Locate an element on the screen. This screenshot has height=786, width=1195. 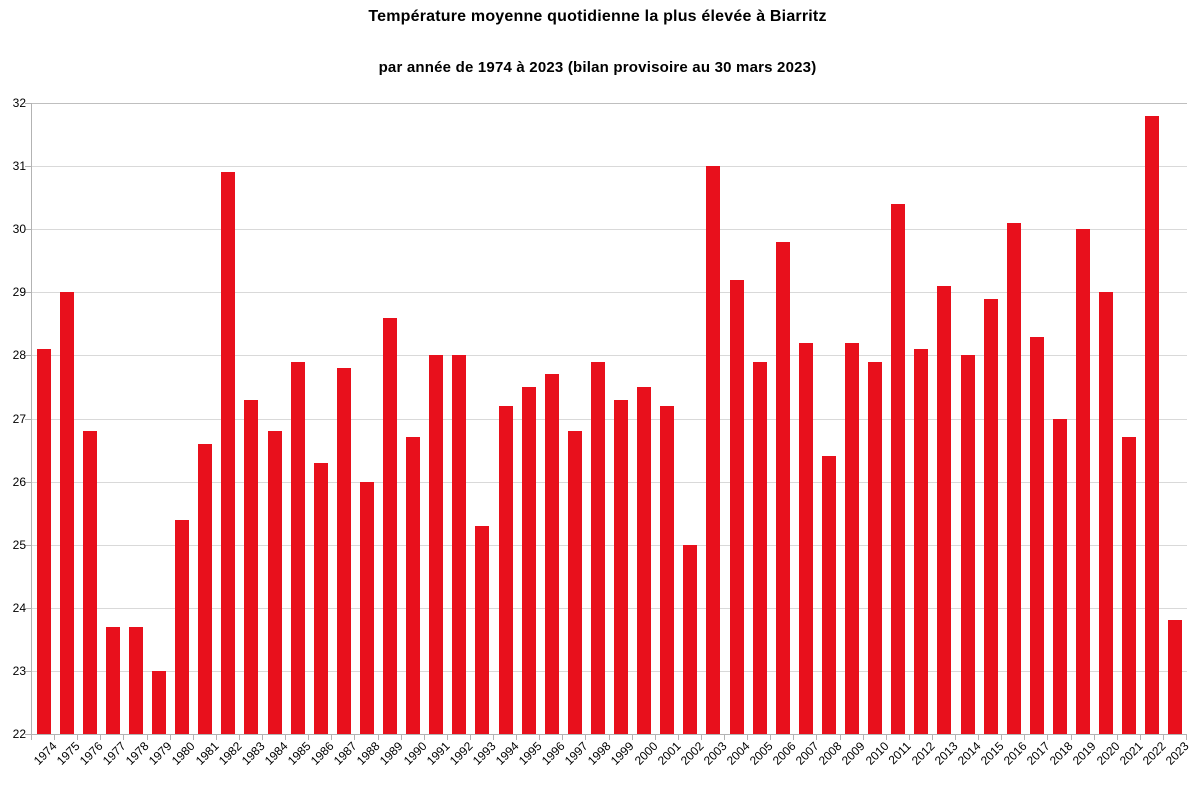
bar-2023 is located at coordinates (1175, 677).